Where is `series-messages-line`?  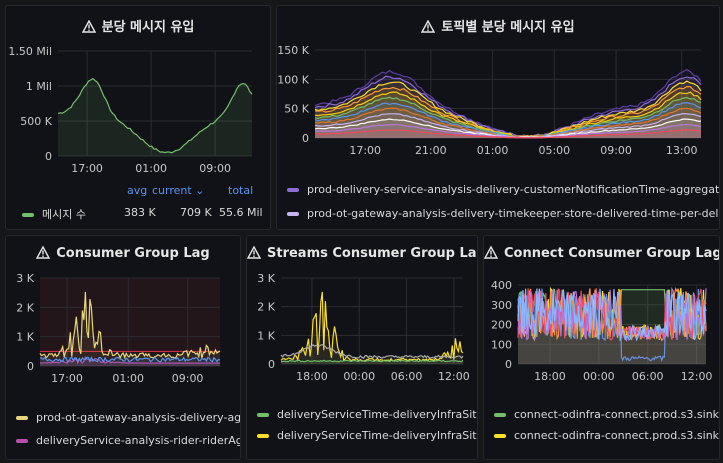
series-messages-line is located at coordinates (155, 115).